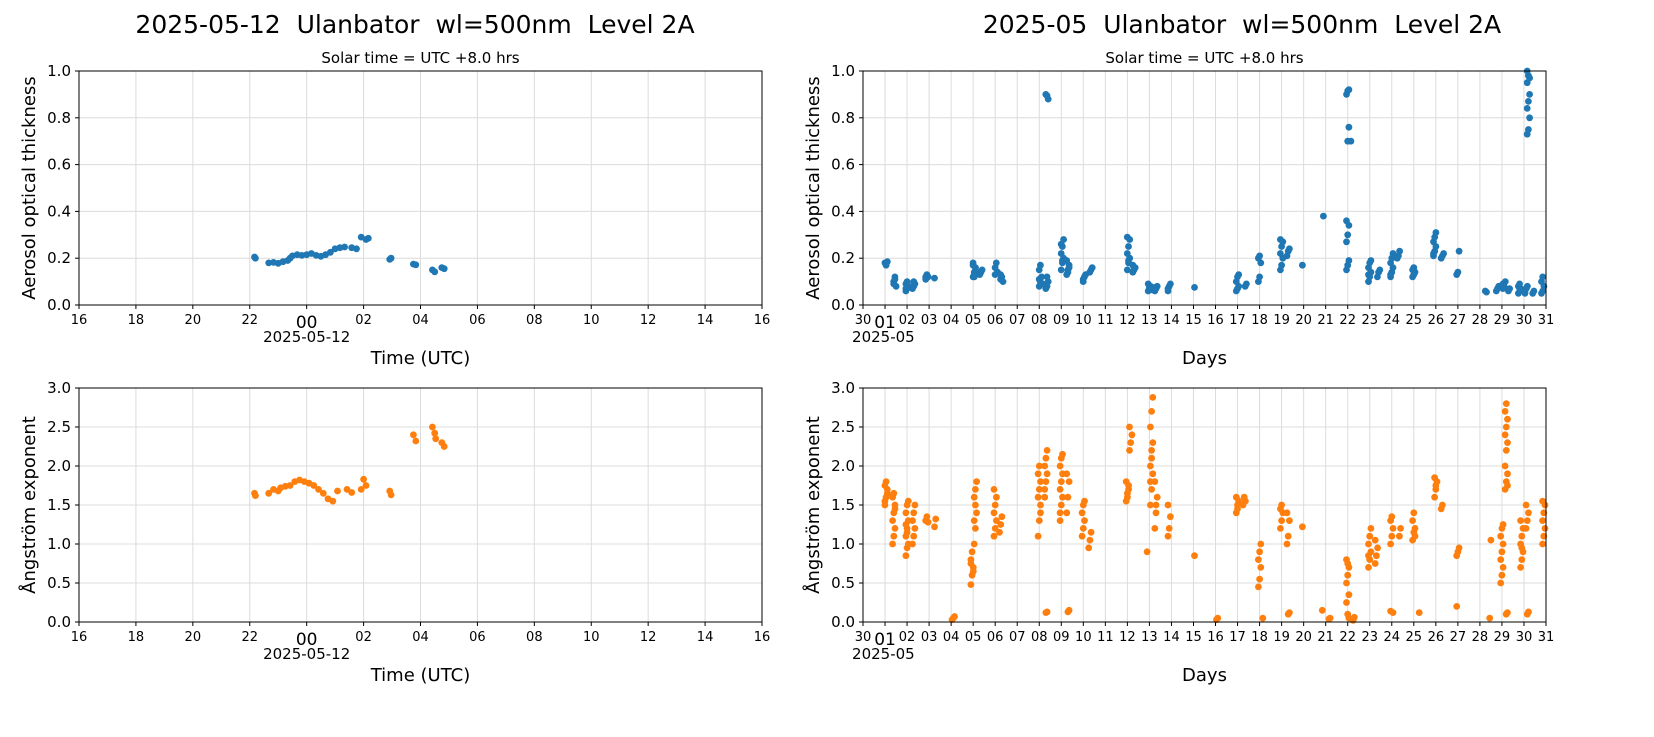  I want to click on x-tick-label: 17, so click(1237, 320).